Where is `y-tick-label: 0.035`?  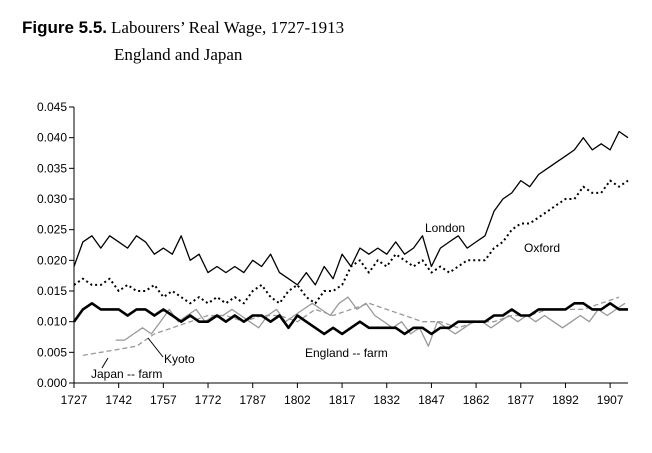
y-tick-label: 0.035 is located at coordinates (52, 168).